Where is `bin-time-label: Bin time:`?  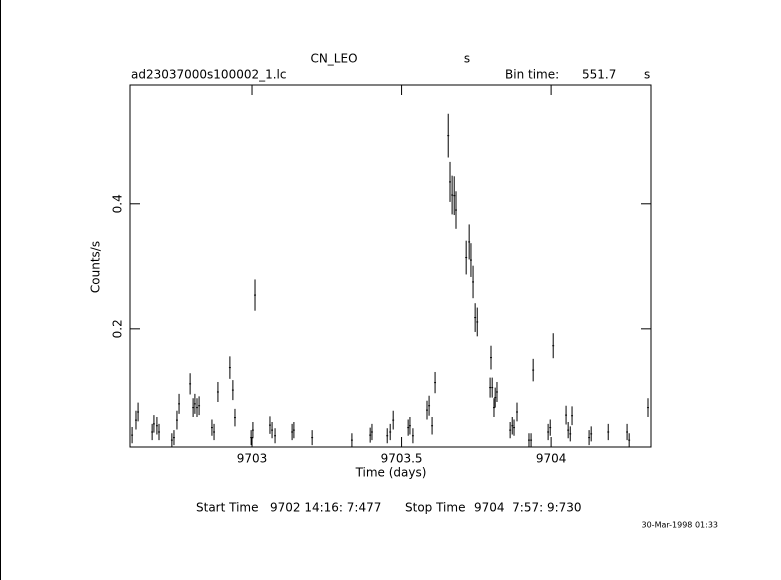
bin-time-label: Bin time: is located at coordinates (532, 75).